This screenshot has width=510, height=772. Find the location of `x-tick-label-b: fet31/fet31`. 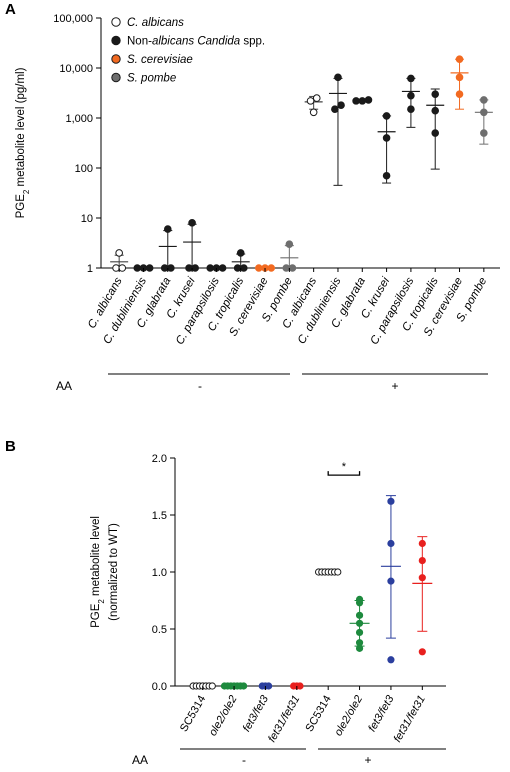

x-tick-label-b: fet31/fet31 is located at coordinates (410, 719).